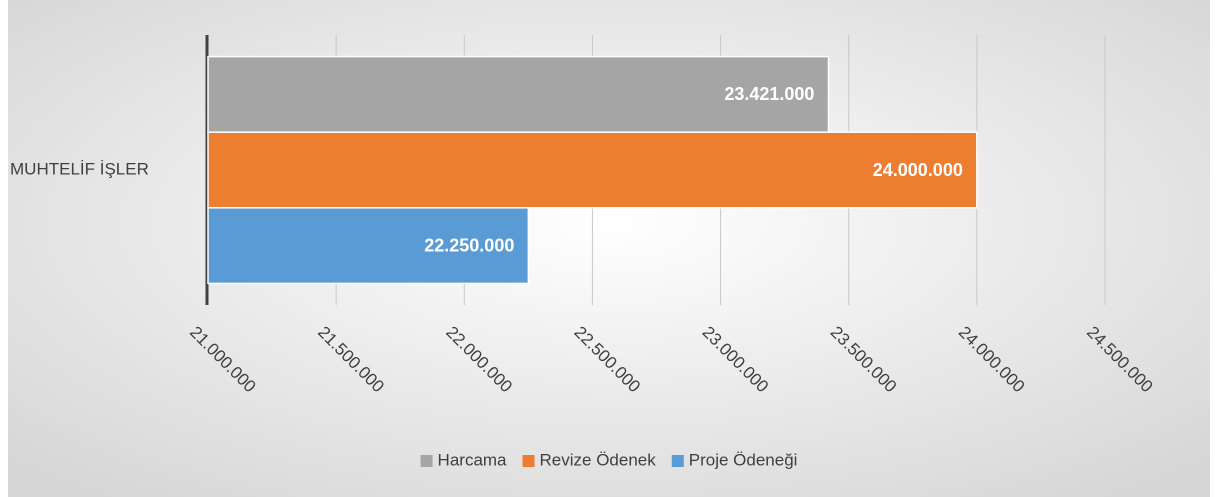 Image resolution: width=1218 pixels, height=497 pixels. Describe the element at coordinates (918, 170) in the screenshot. I see `data-label: 24.000.000` at that location.